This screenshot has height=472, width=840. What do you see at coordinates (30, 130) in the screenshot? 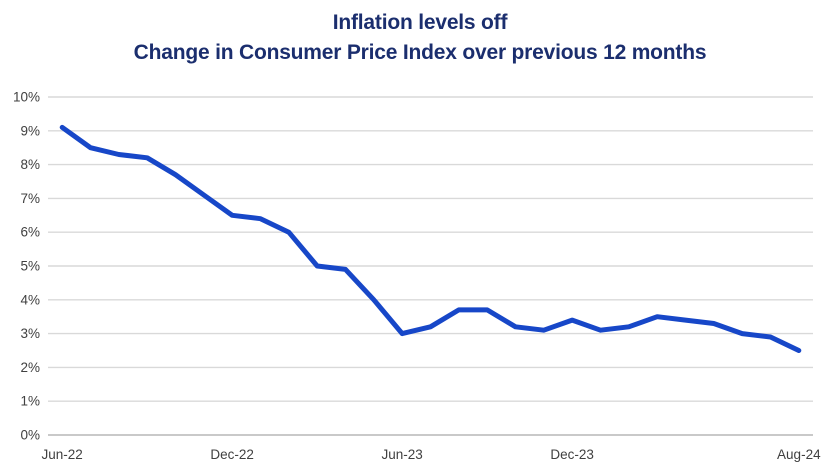
I see `y-axis-tick-label: 9%` at bounding box center [30, 130].